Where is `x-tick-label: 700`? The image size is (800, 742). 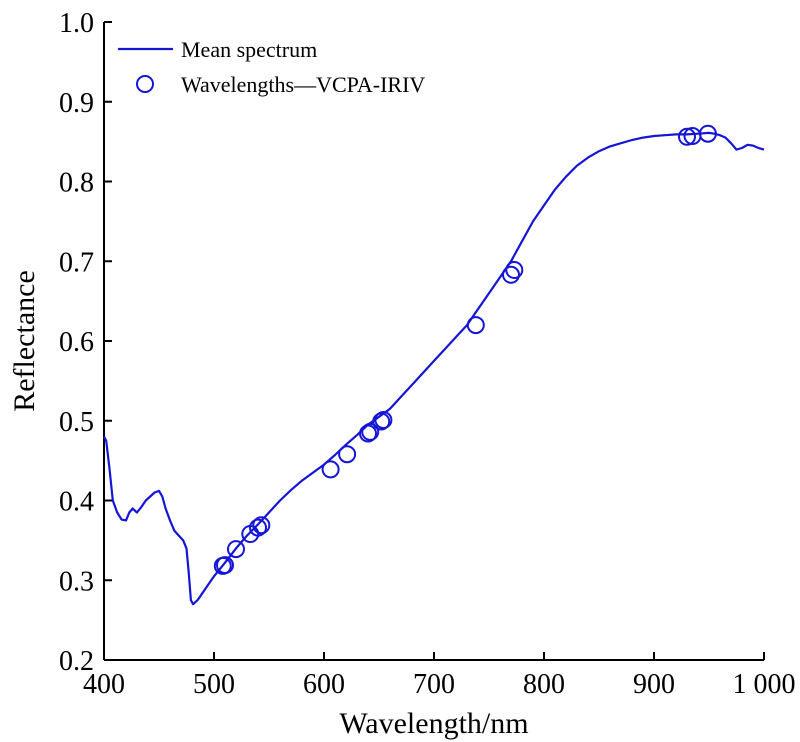 x-tick-label: 700 is located at coordinates (434, 684).